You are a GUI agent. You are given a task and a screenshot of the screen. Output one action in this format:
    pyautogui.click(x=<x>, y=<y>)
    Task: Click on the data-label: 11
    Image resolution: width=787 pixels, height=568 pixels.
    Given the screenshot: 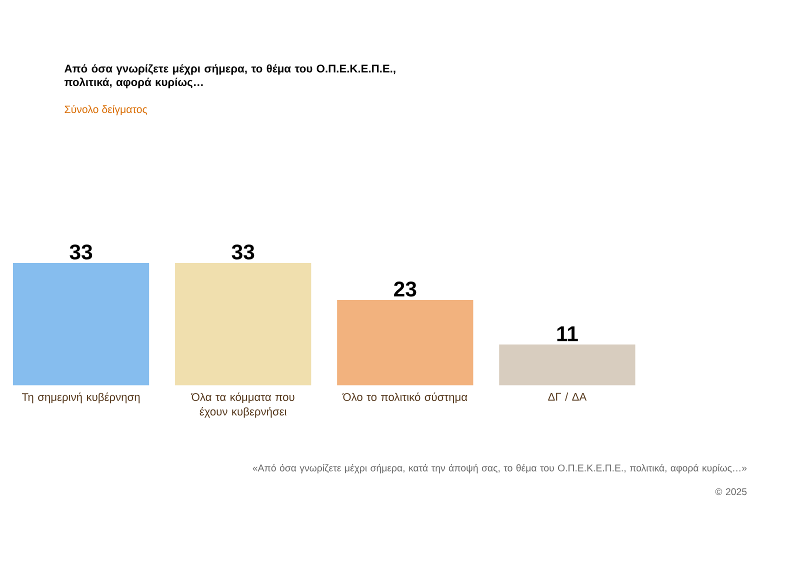 What is the action you would take?
    pyautogui.click(x=567, y=334)
    